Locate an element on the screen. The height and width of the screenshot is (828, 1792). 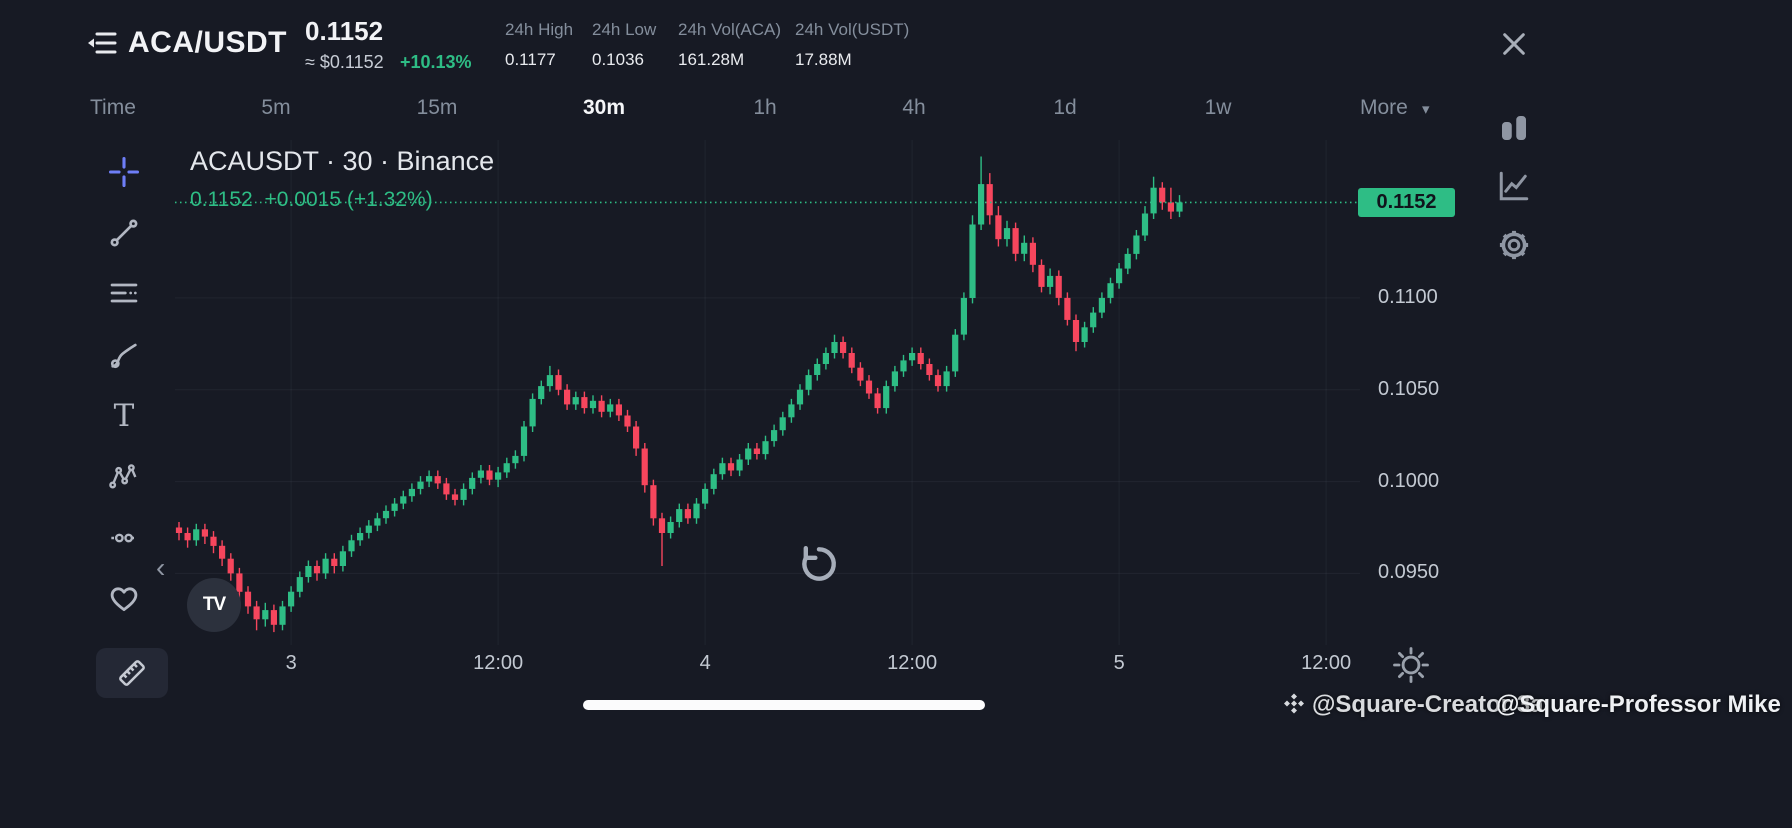
chart-legend: 0.1152 +0.0015 (+1.32%) is located at coordinates (314, 200).